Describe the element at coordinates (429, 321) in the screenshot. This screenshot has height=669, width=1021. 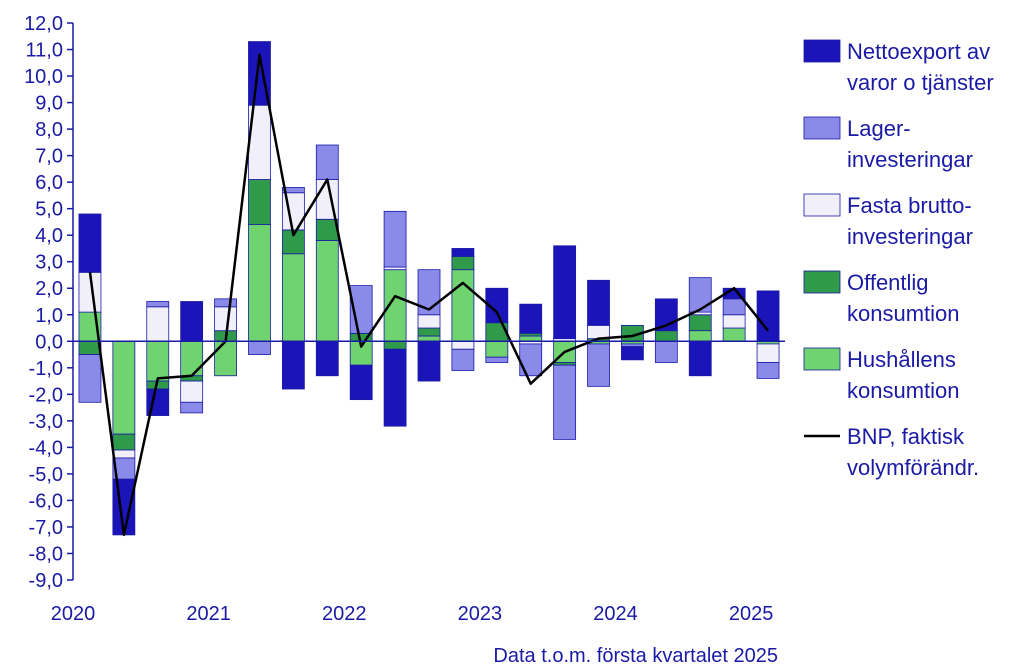
I see `bar-segment-3-2022k3` at that location.